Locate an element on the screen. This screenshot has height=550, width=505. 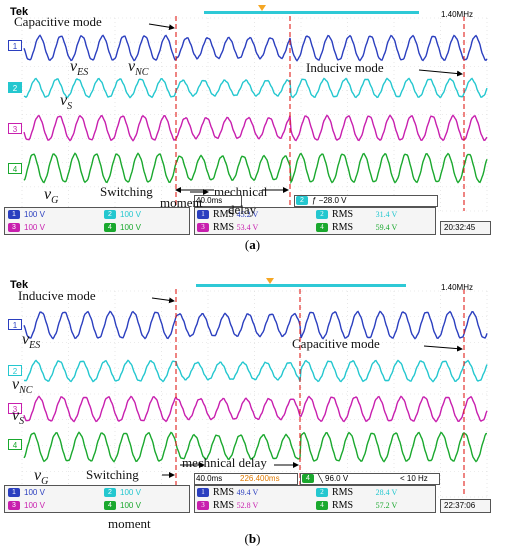
trigger-frequency: < 10 Hz is located at coordinates (414, 478).